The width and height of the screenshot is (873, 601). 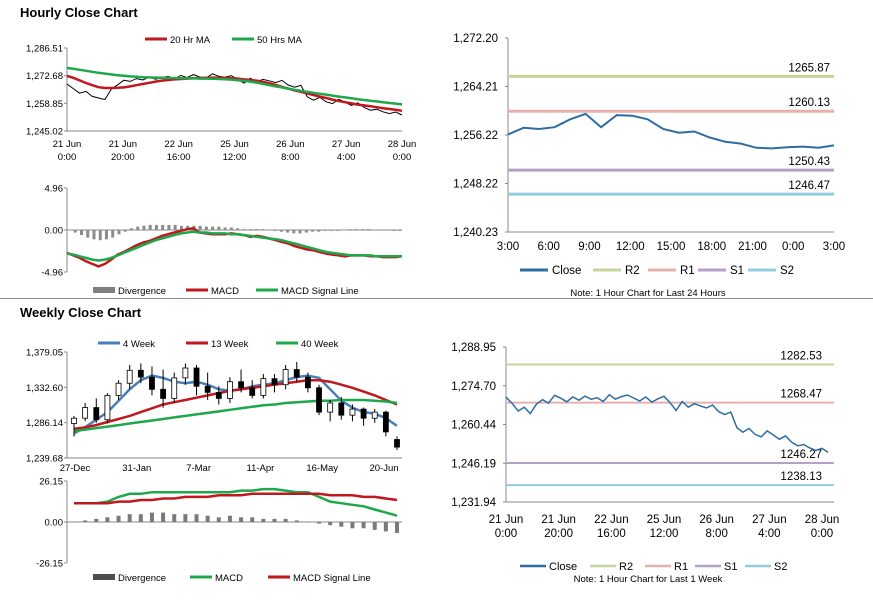 What do you see at coordinates (671, 131) in the screenshot?
I see `series-line-close` at bounding box center [671, 131].